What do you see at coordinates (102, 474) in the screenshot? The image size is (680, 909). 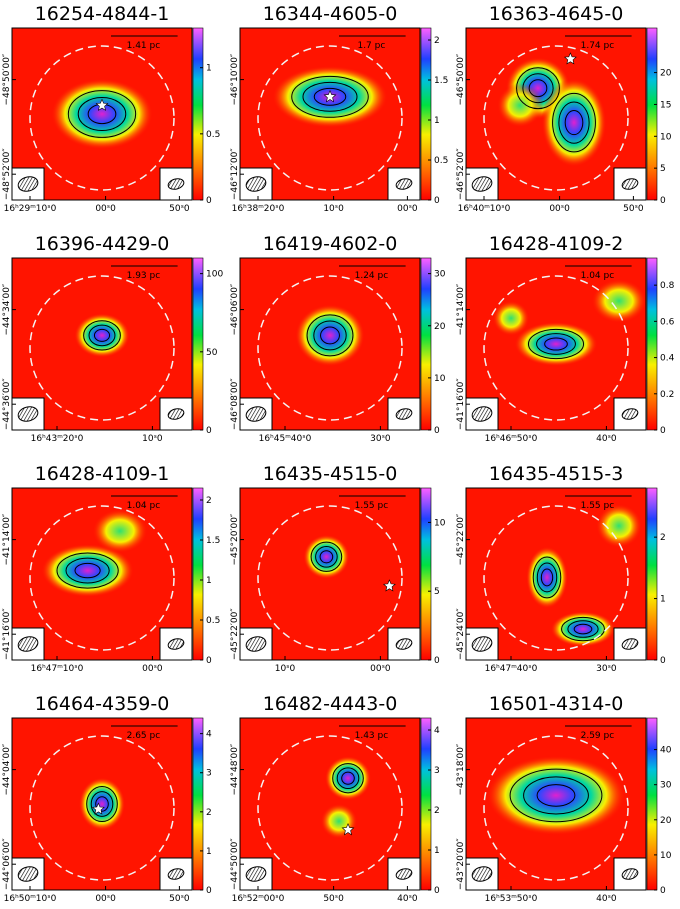 I see `panel-title: 16428-4109-1` at bounding box center [102, 474].